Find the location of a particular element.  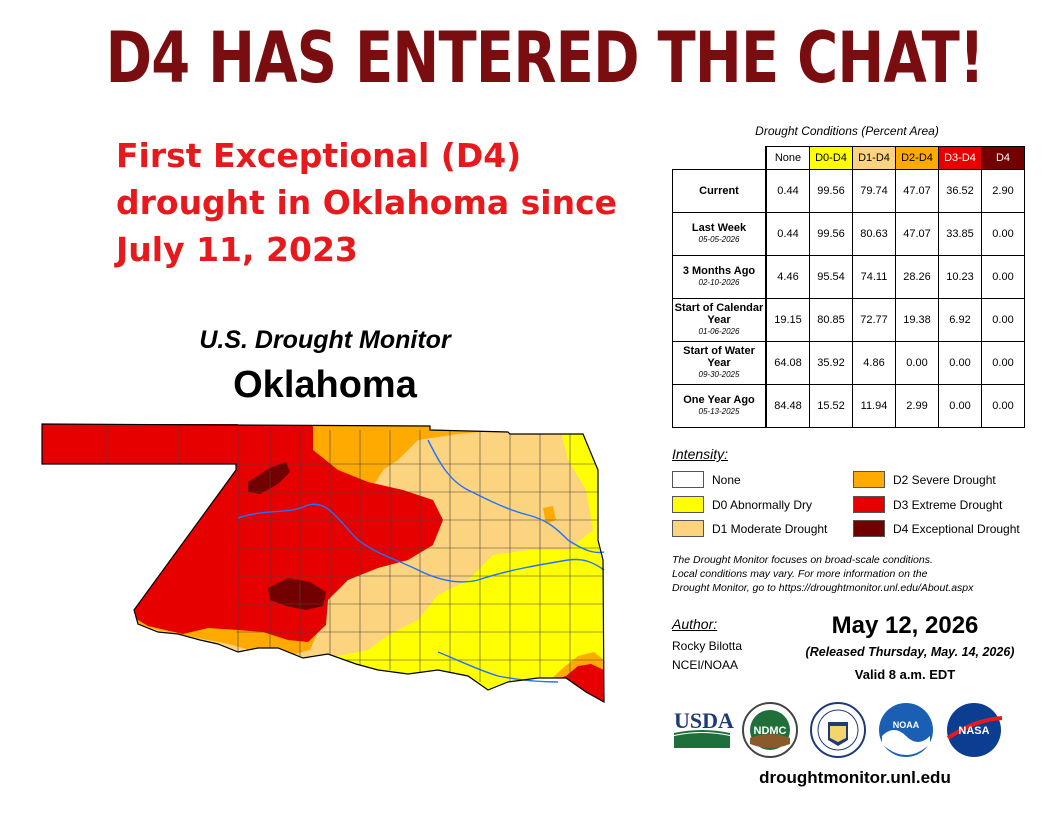

table-caption: Drought Conditions (Percent Area) is located at coordinates (847, 131).